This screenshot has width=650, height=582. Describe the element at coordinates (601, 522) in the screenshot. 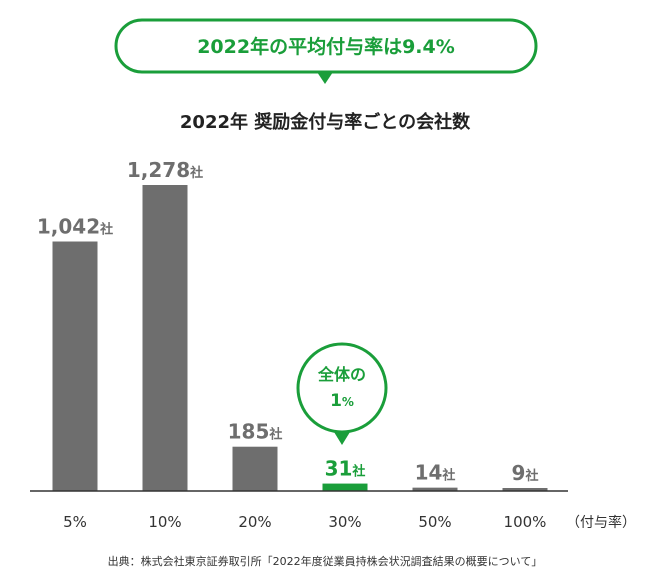

I see `x-axis-label: （付与率）` at that location.